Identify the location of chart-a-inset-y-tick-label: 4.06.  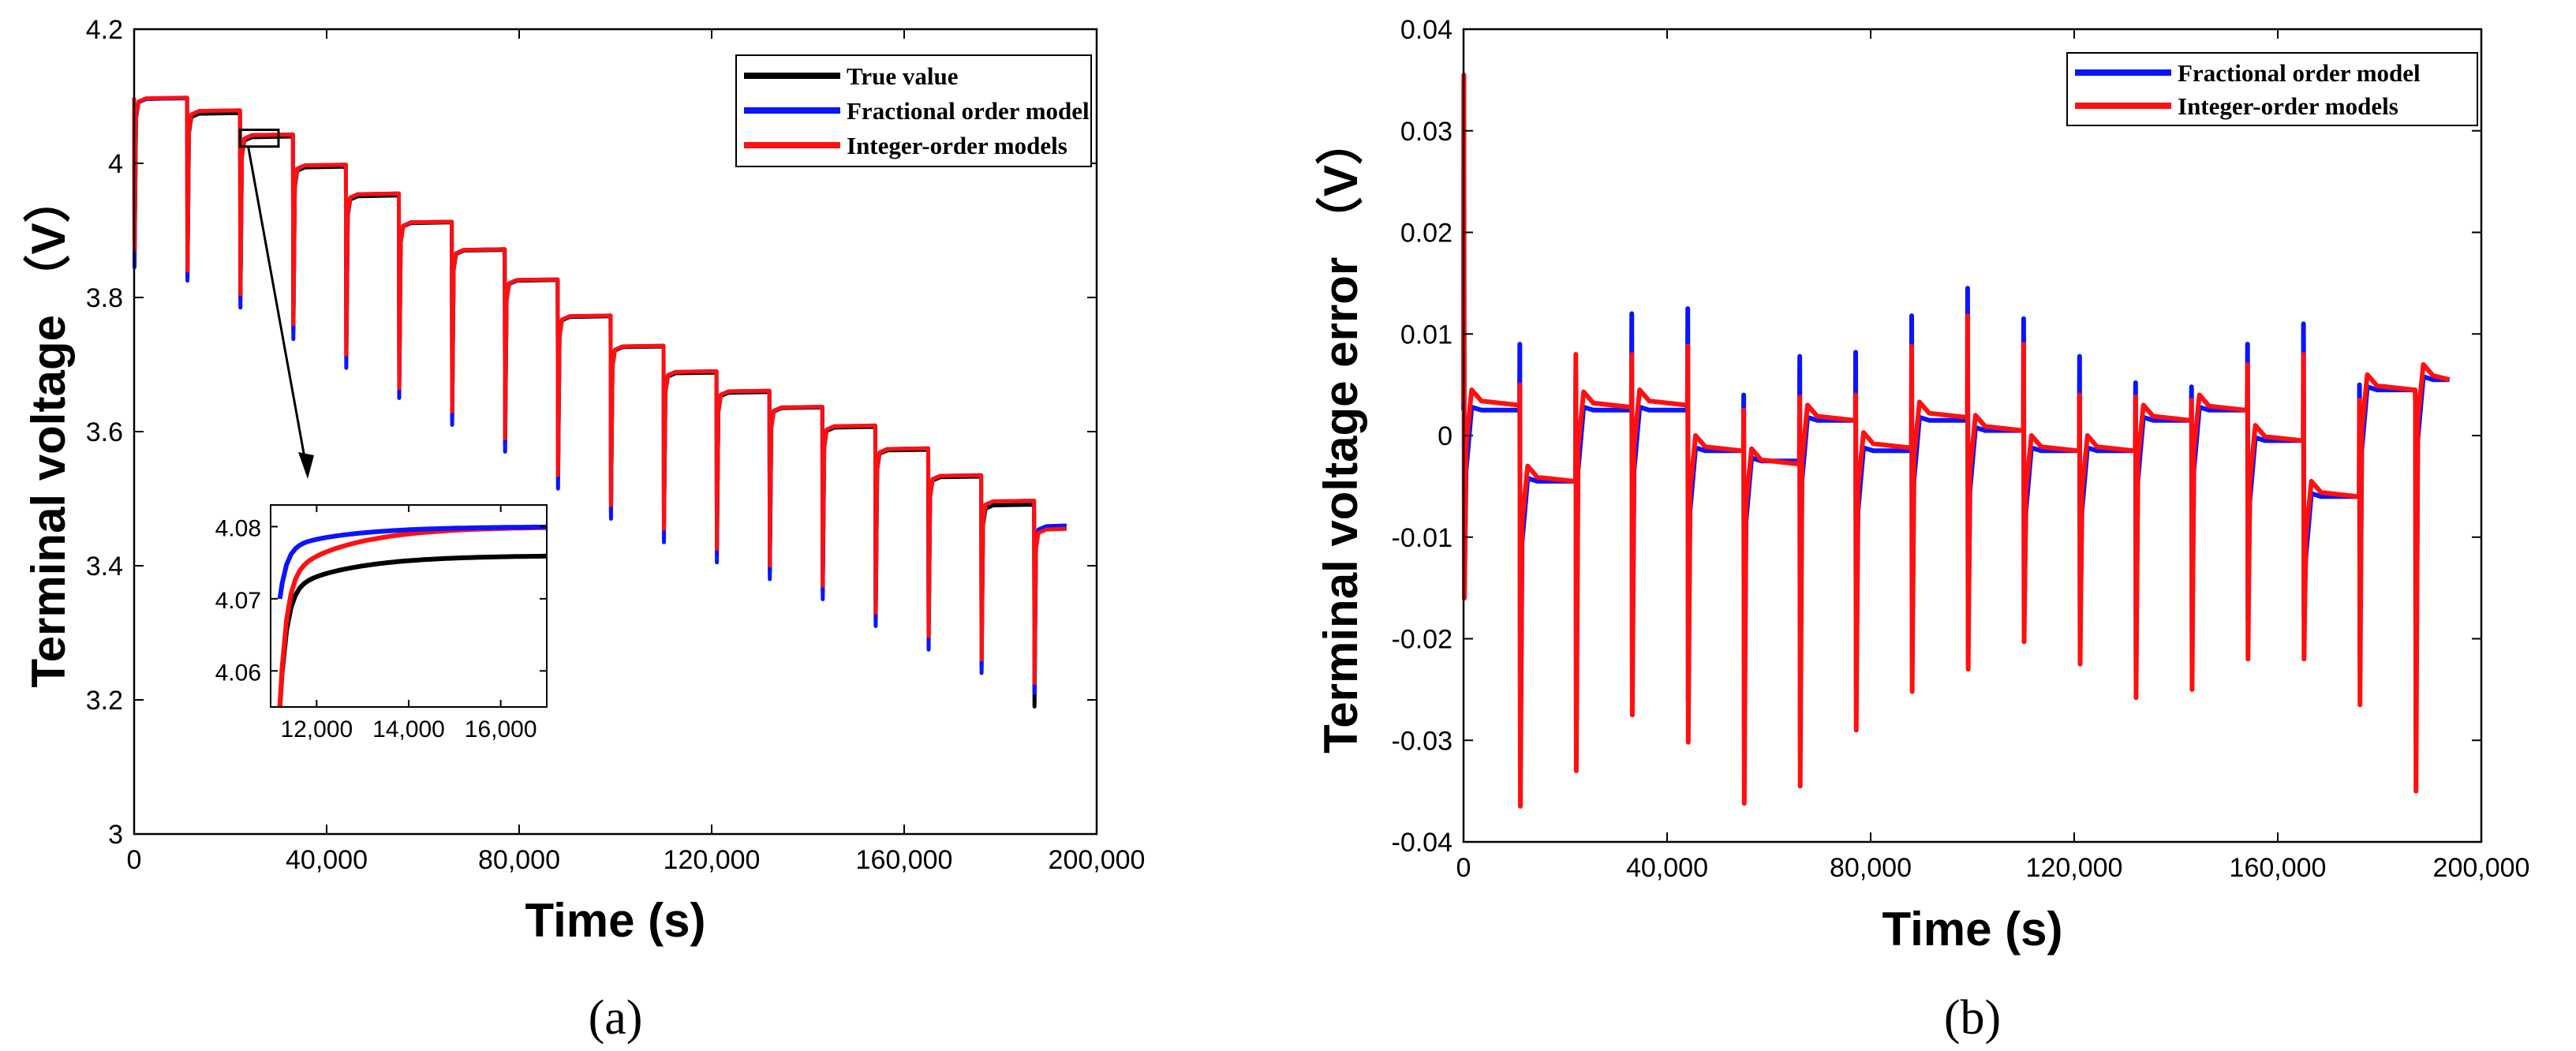
(238, 673).